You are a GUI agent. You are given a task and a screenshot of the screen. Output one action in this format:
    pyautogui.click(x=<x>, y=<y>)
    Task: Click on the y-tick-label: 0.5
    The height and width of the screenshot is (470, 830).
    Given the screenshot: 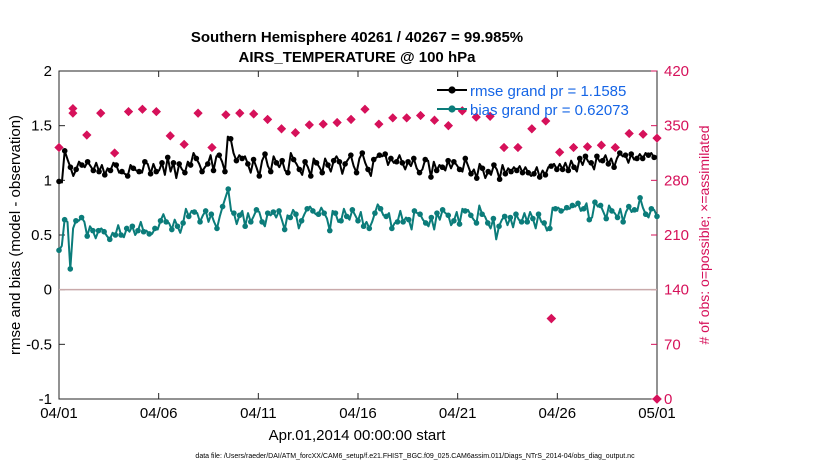 What is the action you would take?
    pyautogui.click(x=41, y=235)
    